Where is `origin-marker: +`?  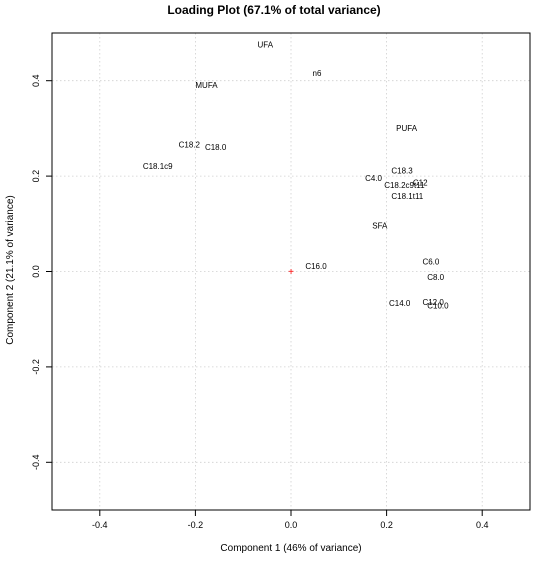
origin-marker: + is located at coordinates (291, 272).